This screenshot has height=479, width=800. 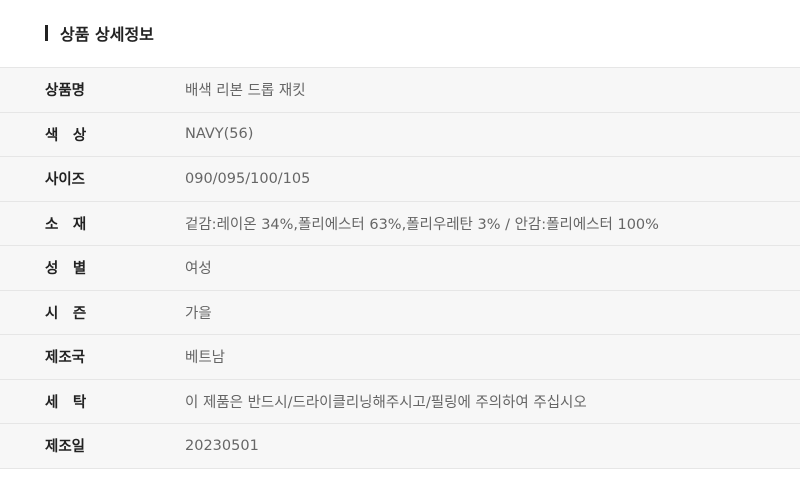 What do you see at coordinates (66, 402) in the screenshot?
I see `row-label: 세 탁` at bounding box center [66, 402].